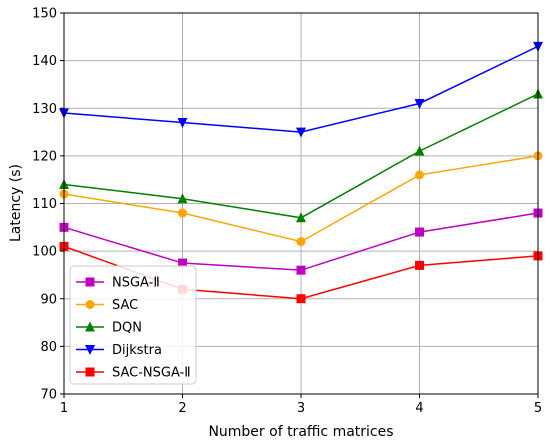  I want to click on x-axis-ticks: 1 2 3 4 5, so click(301, 405).